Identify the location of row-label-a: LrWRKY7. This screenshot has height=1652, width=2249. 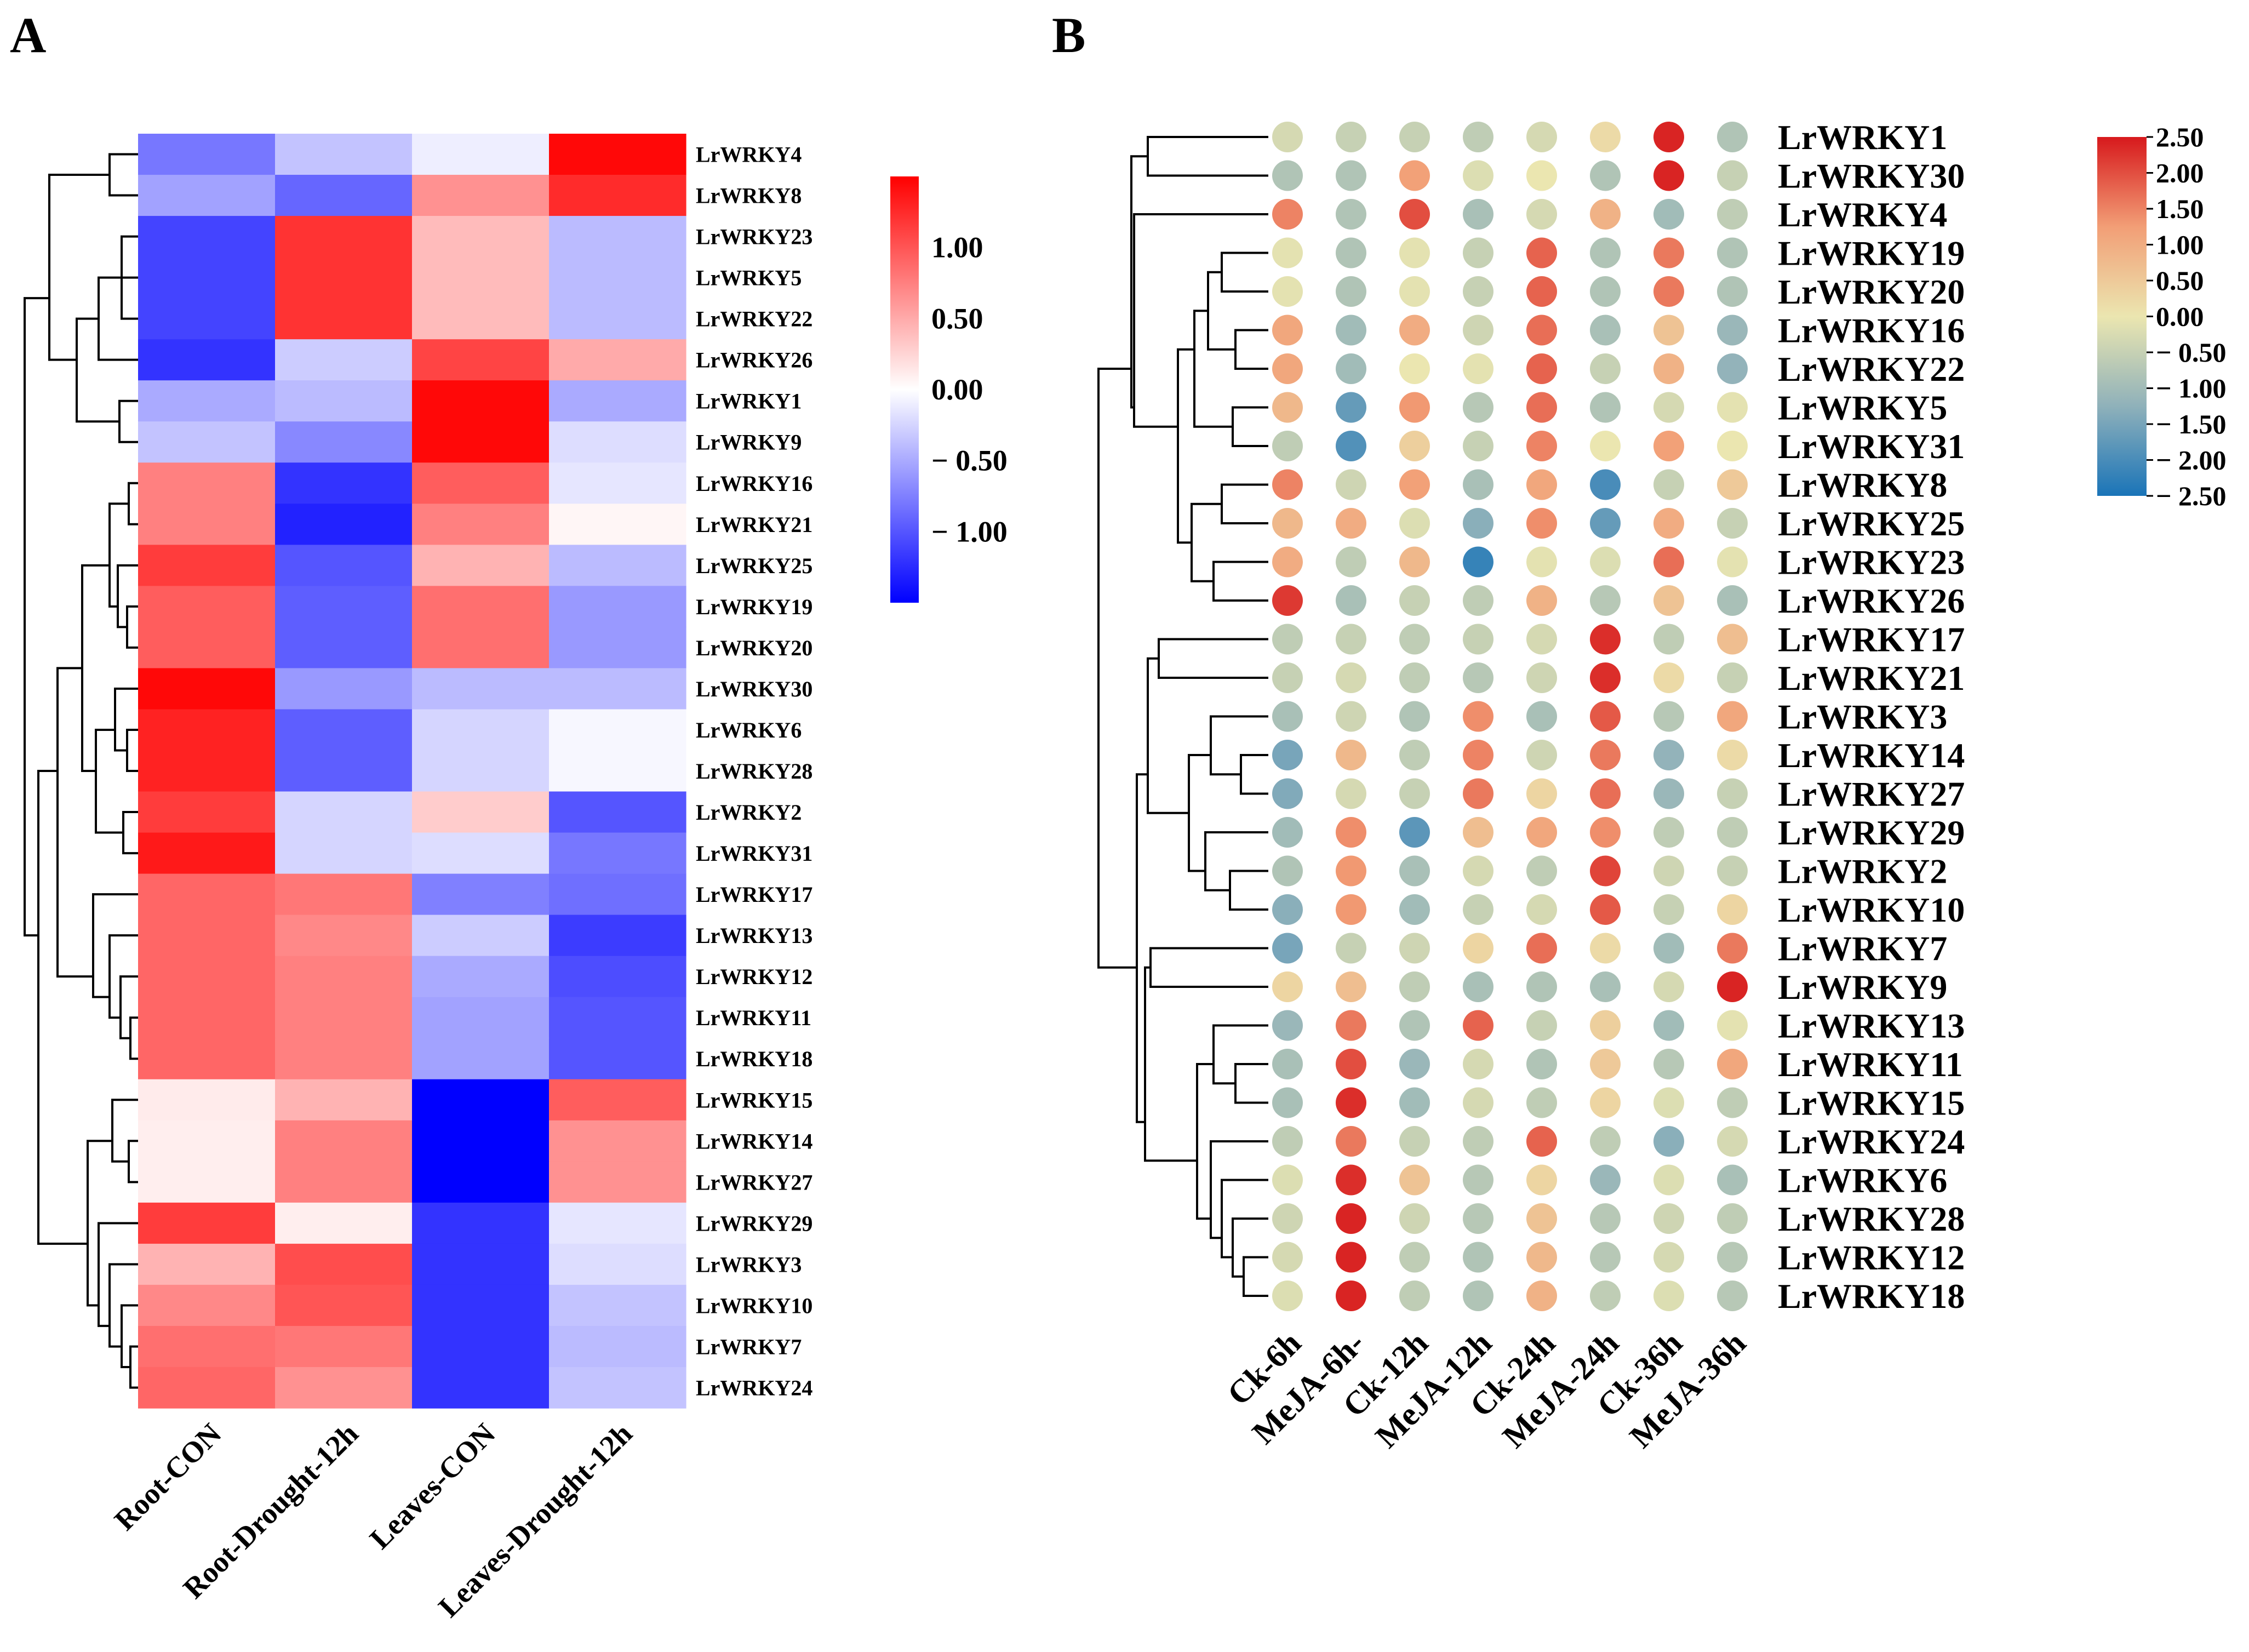
(749, 1346).